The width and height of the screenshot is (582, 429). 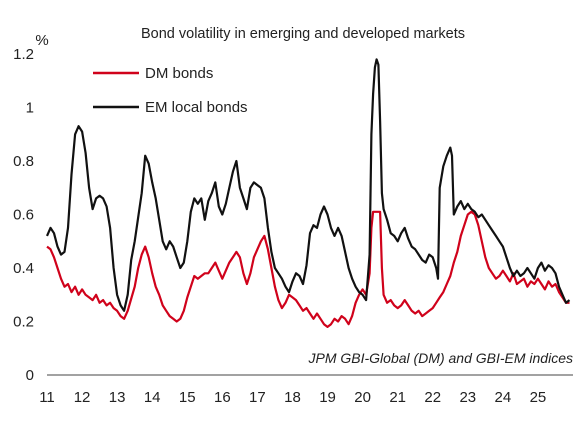 I want to click on y-tick-label: 0, so click(x=30, y=375).